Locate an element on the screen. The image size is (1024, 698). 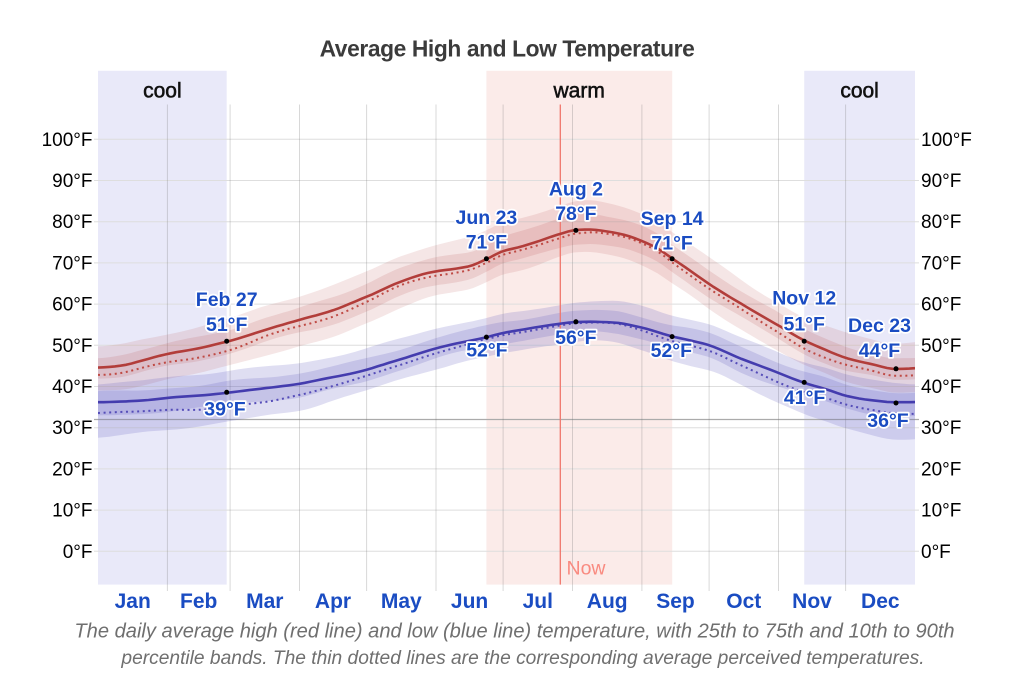
svg-text: 56°F is located at coordinates (575, 338).